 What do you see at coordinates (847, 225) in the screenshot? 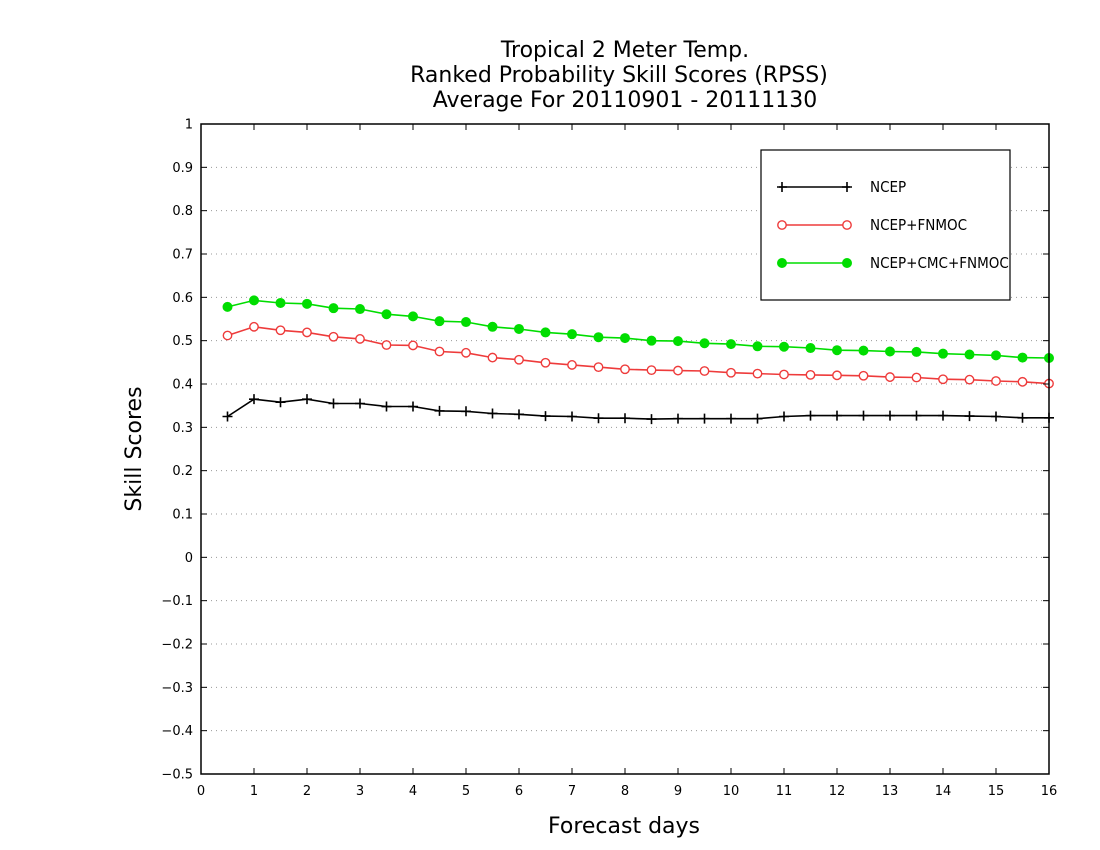
I see `legend-marker-ncep-fnmoc` at bounding box center [847, 225].